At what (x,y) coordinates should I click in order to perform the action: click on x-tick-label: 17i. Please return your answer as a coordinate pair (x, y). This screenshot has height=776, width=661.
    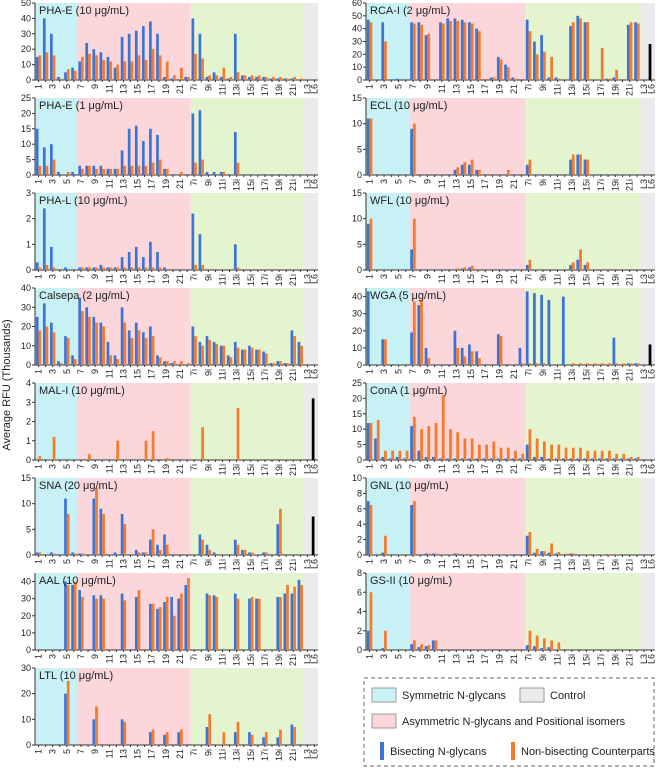
    Looking at the image, I should click on (265, 90).